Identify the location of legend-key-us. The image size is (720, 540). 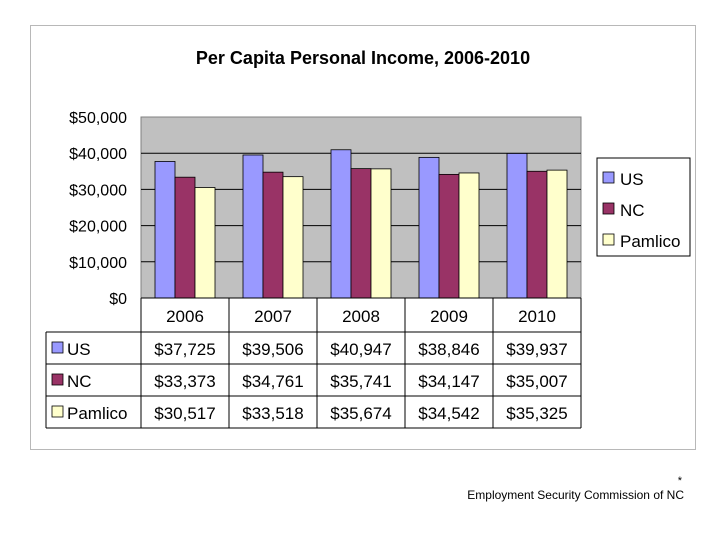
(608, 177).